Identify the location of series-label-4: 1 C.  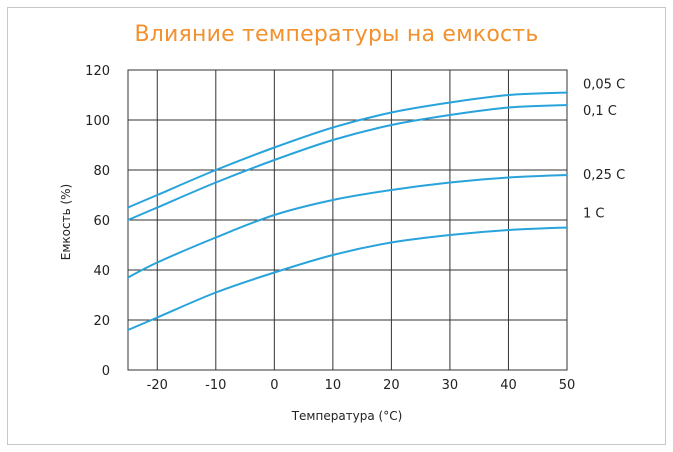
(593, 214).